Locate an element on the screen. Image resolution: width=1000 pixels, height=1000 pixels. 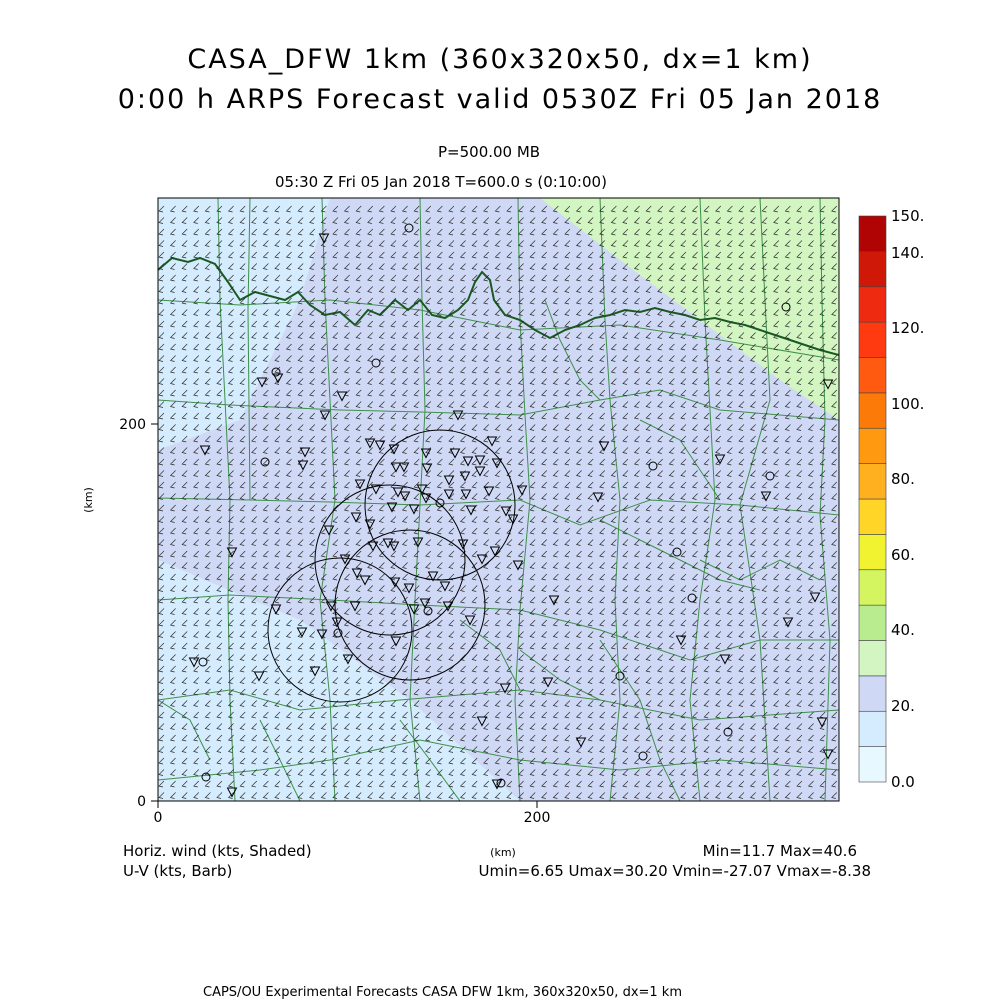
colorbar-label: 100. is located at coordinates (907, 404).